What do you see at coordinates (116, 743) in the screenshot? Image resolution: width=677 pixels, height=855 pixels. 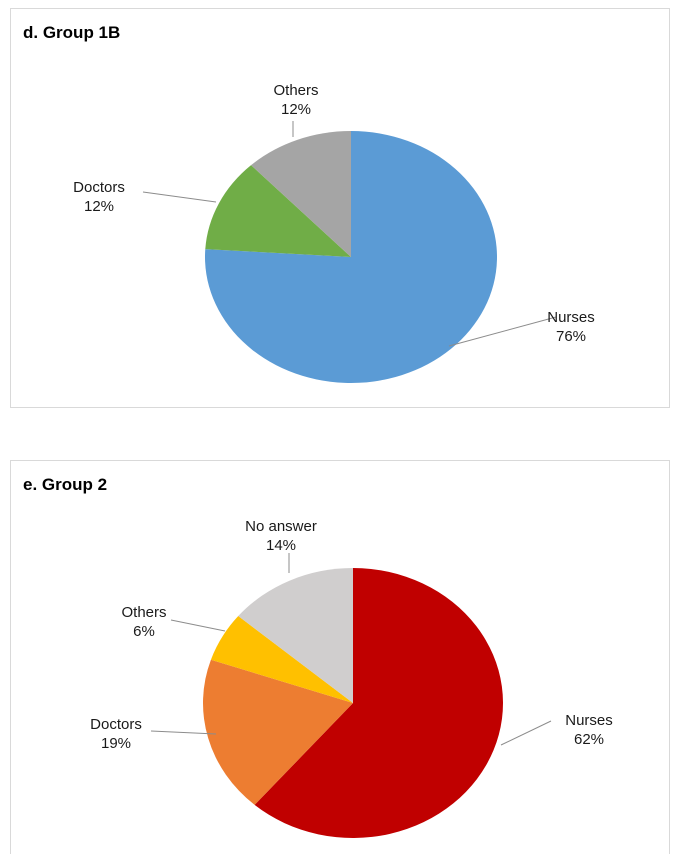 I see `slice-value-label: 19%` at bounding box center [116, 743].